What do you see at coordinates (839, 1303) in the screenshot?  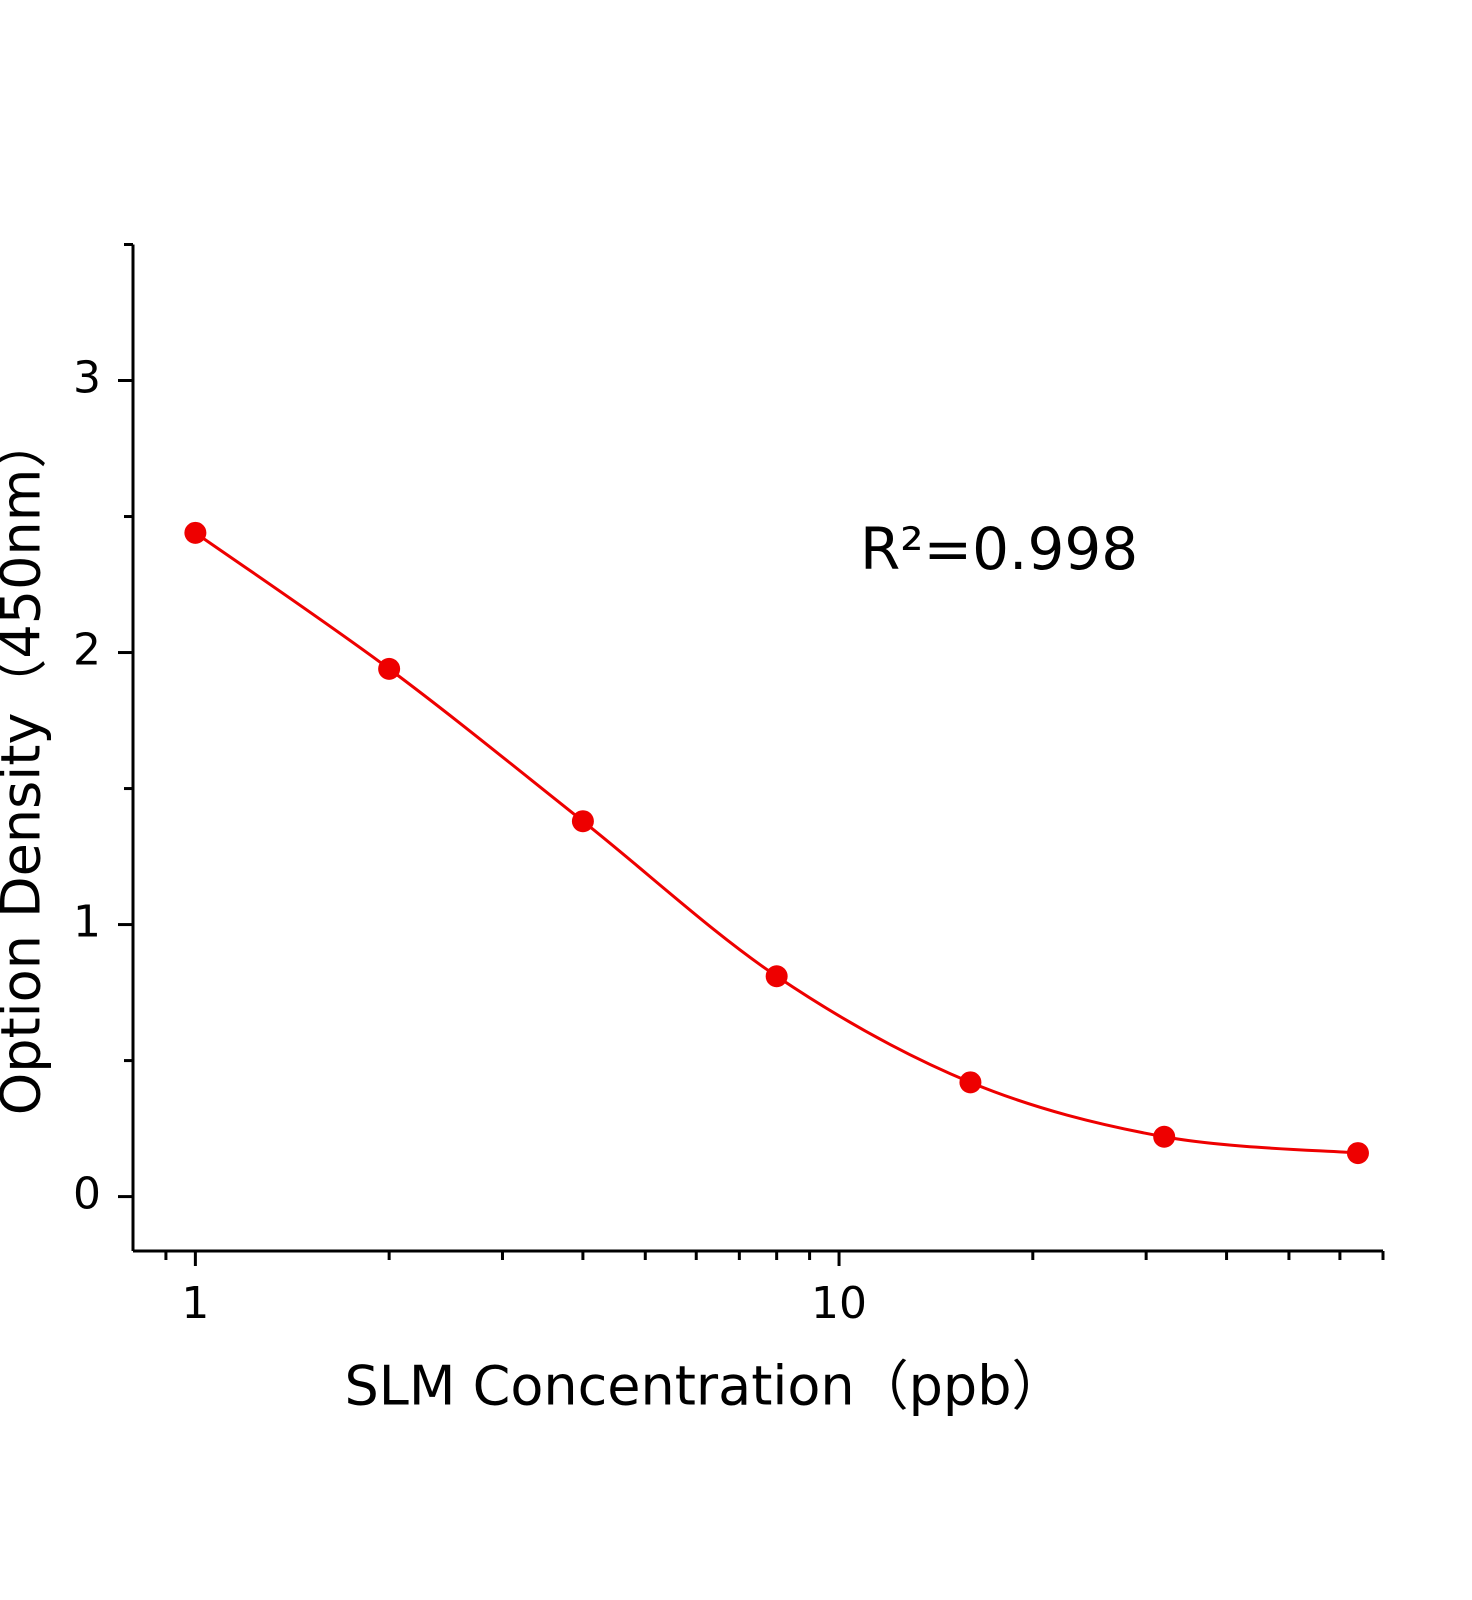 I see `x-tick-label: 10` at bounding box center [839, 1303].